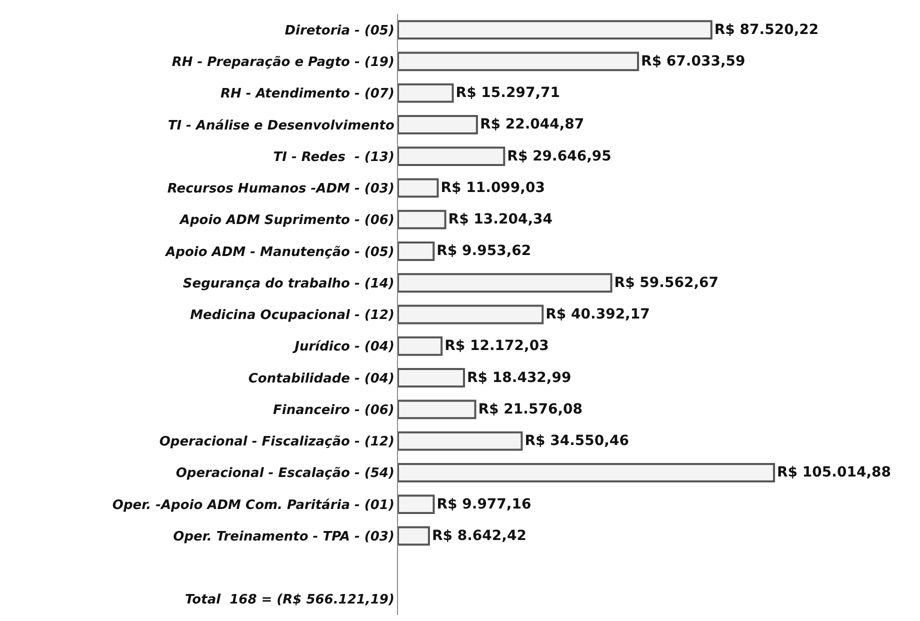 Image resolution: width=920 pixels, height=621 pixels. I want to click on data-label: R$ 40.392,17, so click(598, 314).